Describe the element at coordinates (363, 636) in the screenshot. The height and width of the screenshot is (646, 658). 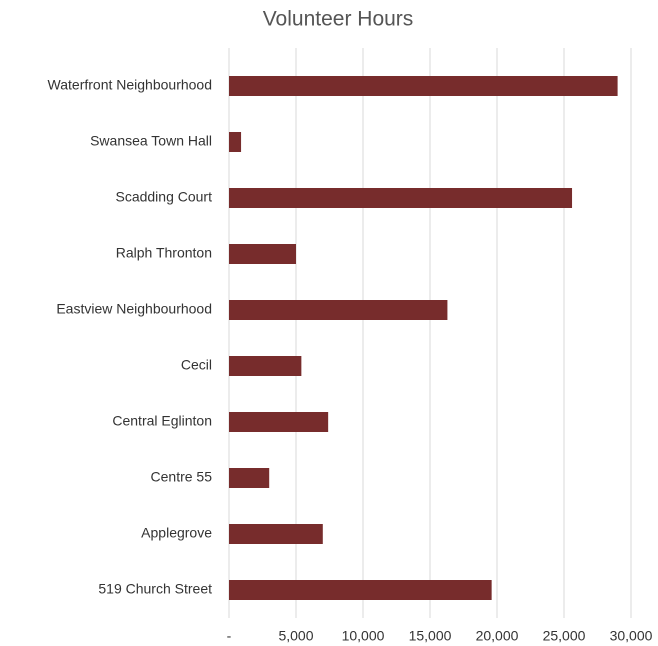
I see `x-tick-label: 10,000` at that location.